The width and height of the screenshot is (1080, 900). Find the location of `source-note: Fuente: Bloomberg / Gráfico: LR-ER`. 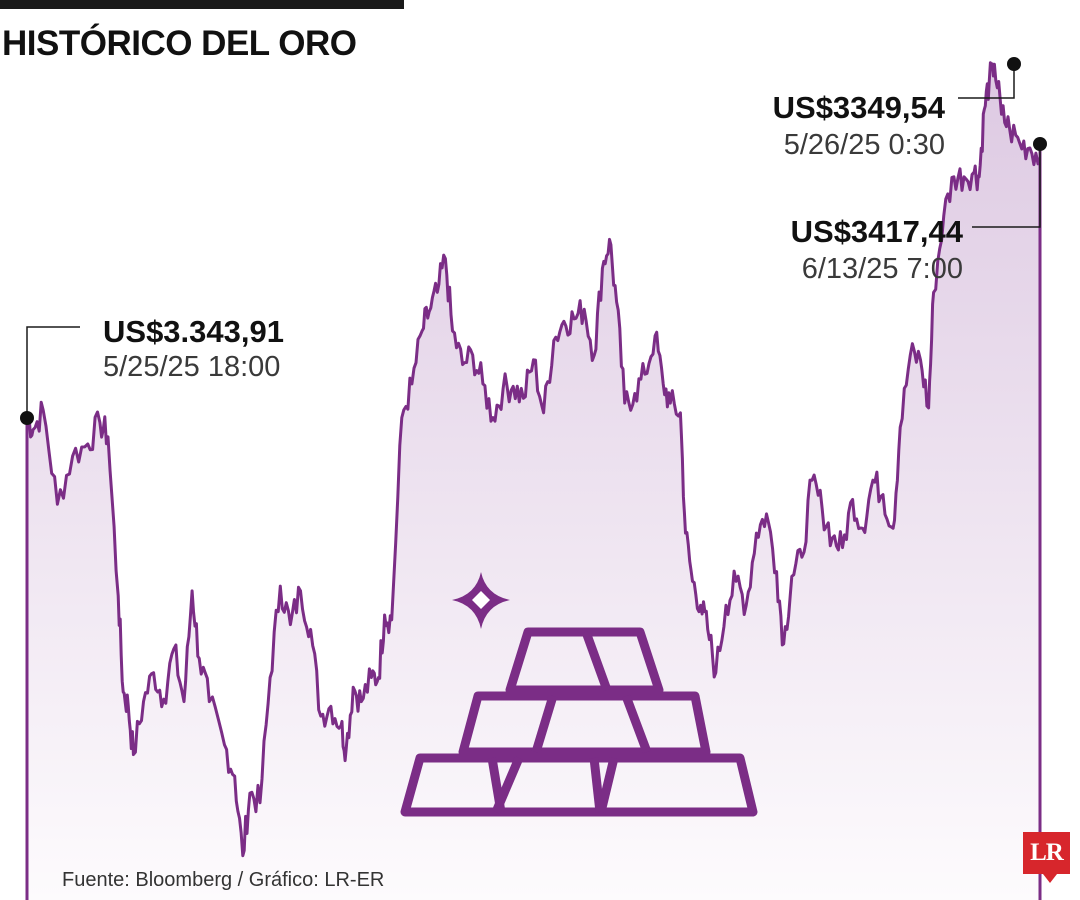

source-note: Fuente: Bloomberg / Gráfico: LR-ER is located at coordinates (223, 880).